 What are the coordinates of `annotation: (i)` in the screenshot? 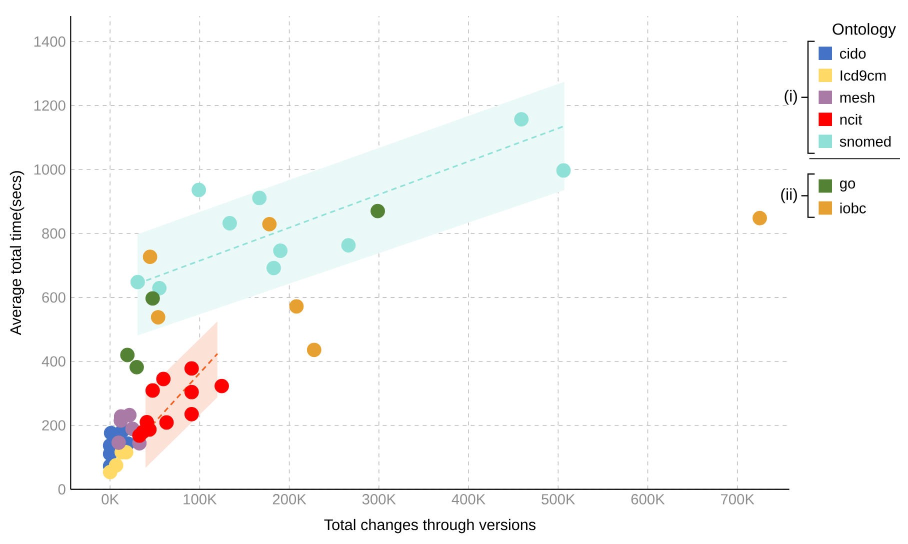 It's located at (790, 97).